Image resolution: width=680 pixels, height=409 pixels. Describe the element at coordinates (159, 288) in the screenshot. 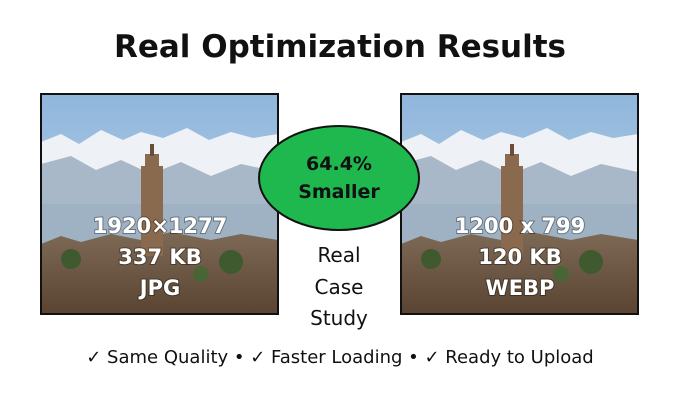

I see `before-format: JPG` at that location.